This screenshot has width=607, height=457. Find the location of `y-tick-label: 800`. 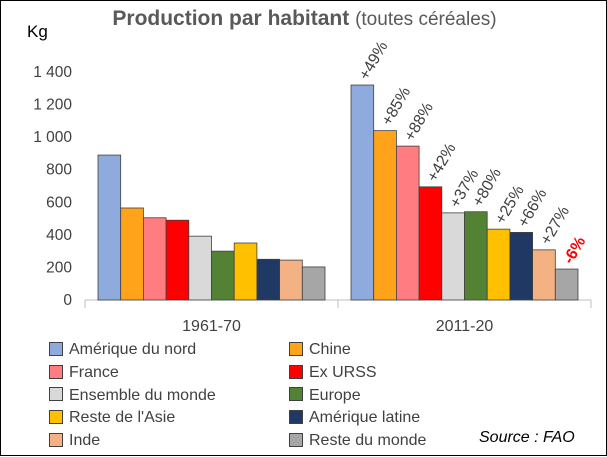

y-tick-label: 800 is located at coordinates (59, 170).